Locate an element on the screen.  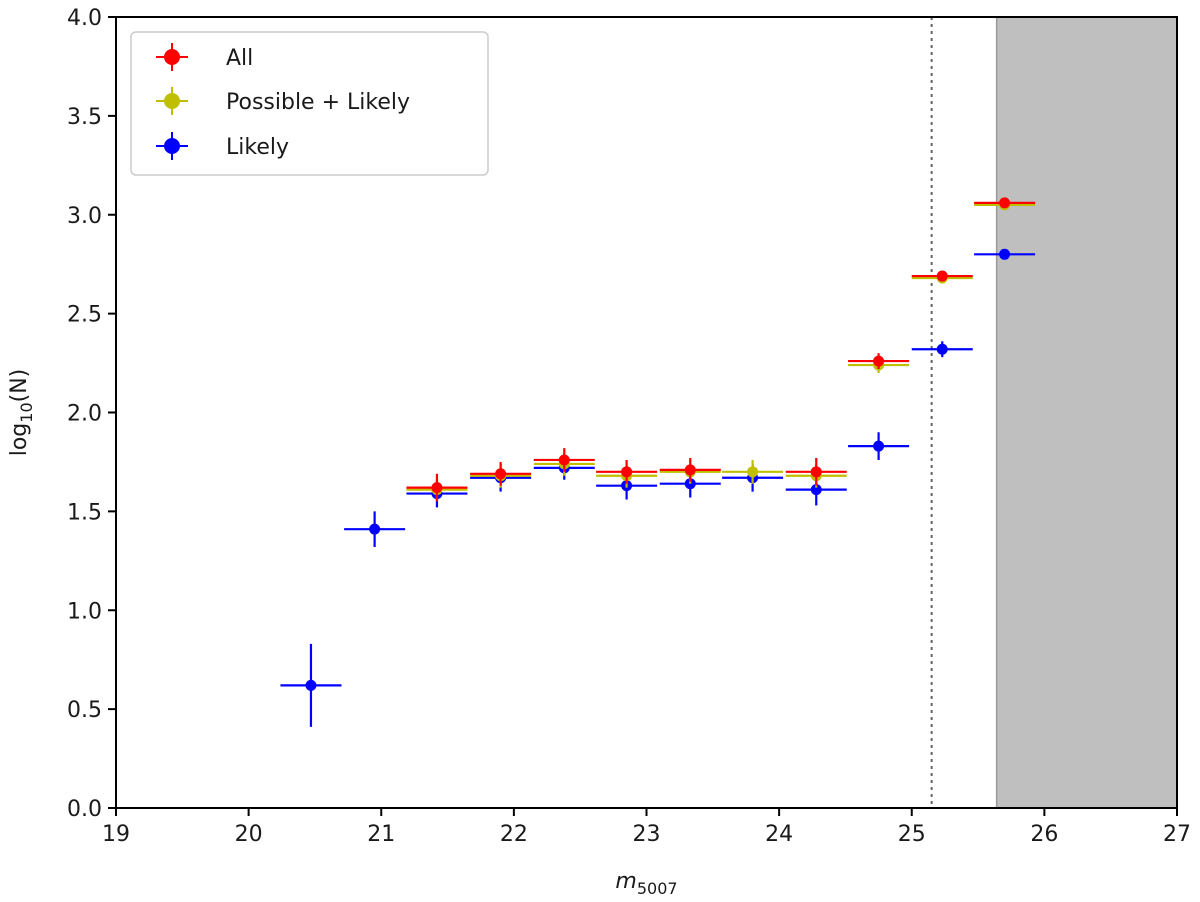
legend-label-possible-likely: Possible + Likely is located at coordinates (318, 102).